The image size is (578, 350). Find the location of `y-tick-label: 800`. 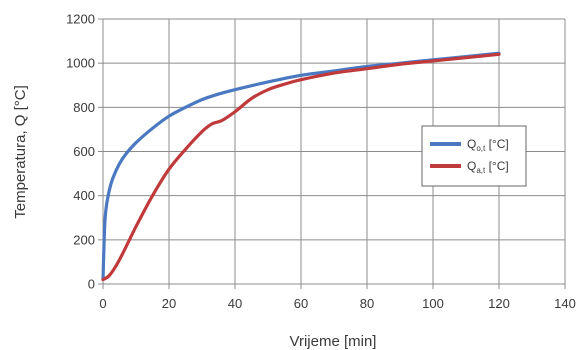

y-tick-label: 800 is located at coordinates (84, 107).